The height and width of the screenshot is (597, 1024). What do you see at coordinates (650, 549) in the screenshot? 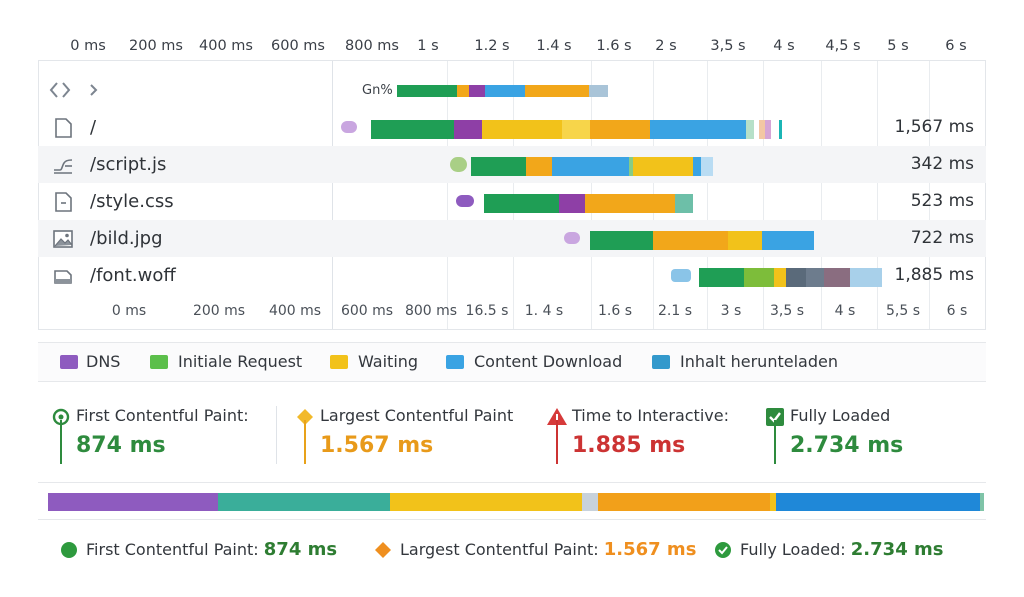
I see `summary-value: 1.567 ms` at bounding box center [650, 549].